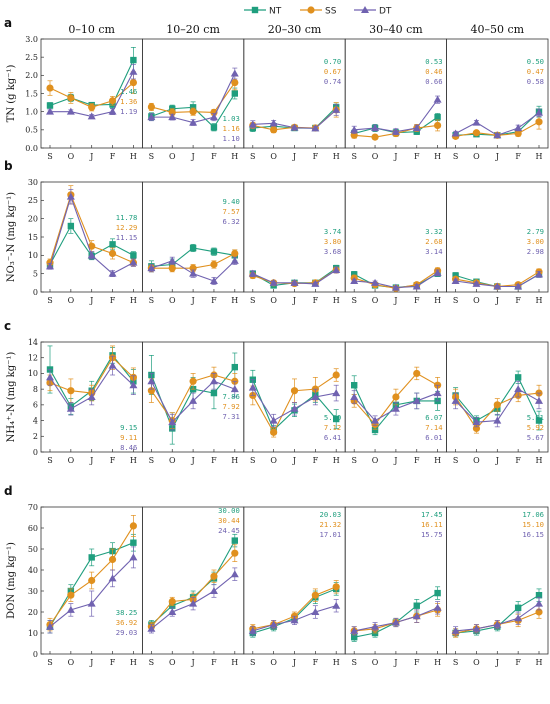  I want to click on y-tick-label: 20, so click(33, 612).